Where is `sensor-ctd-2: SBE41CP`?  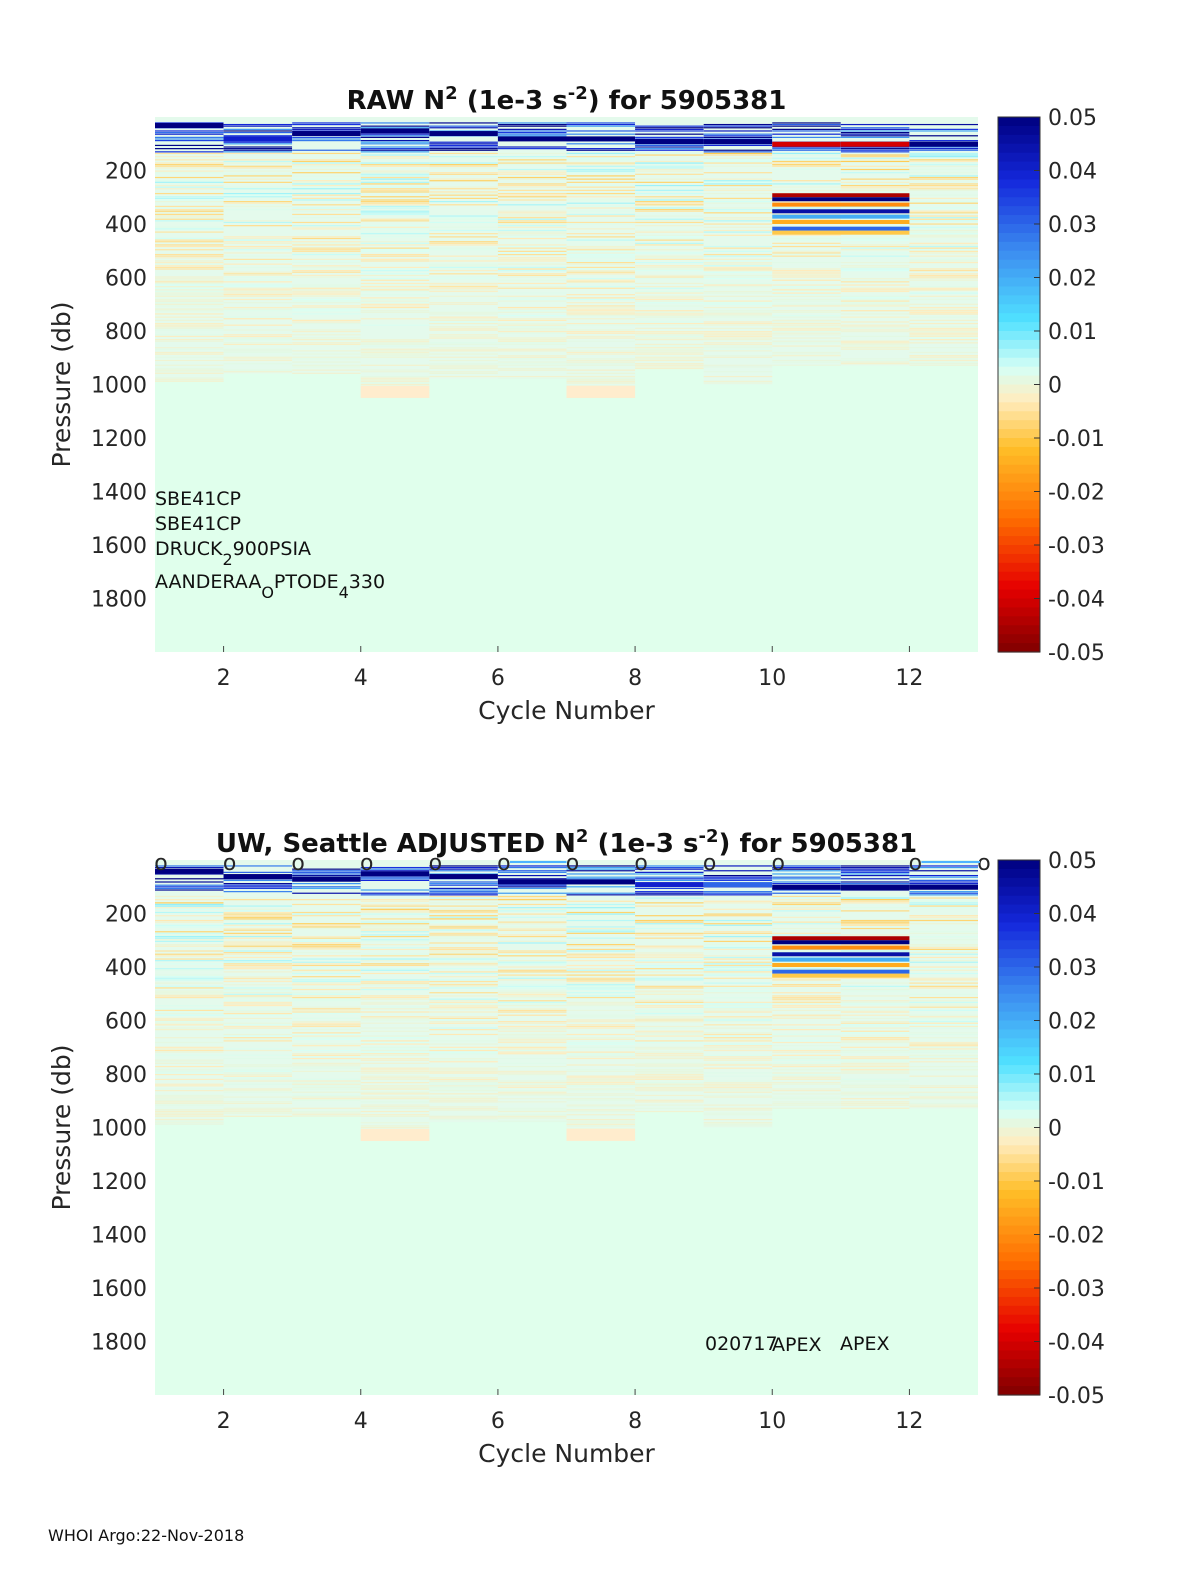
sensor-ctd-2: SBE41CP is located at coordinates (198, 524).